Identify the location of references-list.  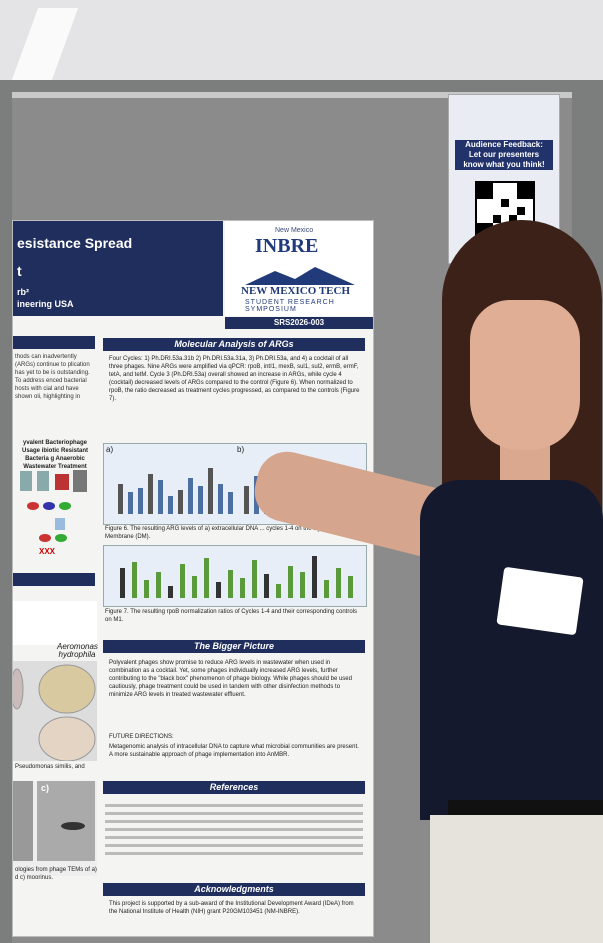
(234, 835).